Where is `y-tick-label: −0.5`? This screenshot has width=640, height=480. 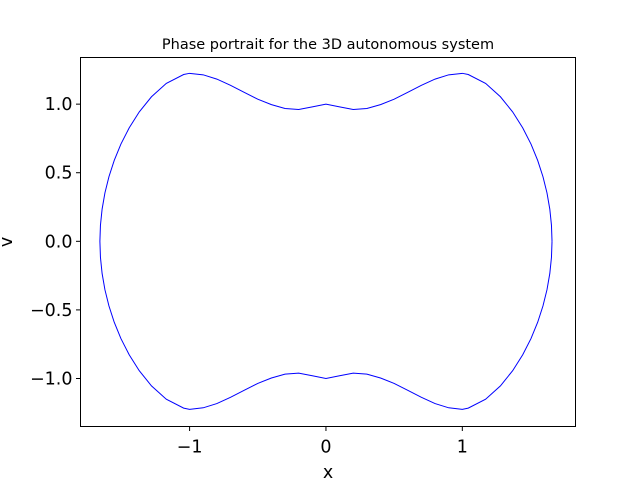 y-tick-label: −0.5 is located at coordinates (51, 311).